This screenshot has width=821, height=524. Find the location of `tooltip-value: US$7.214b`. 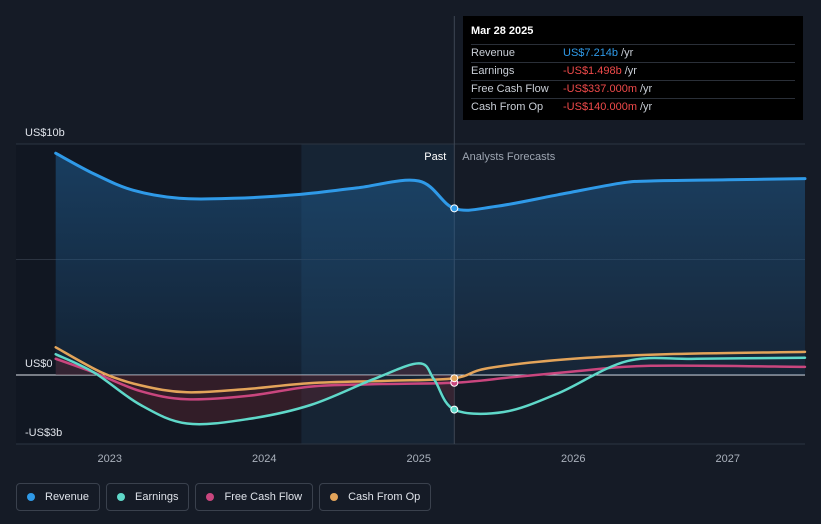

tooltip-value: US$7.214b is located at coordinates (591, 53).